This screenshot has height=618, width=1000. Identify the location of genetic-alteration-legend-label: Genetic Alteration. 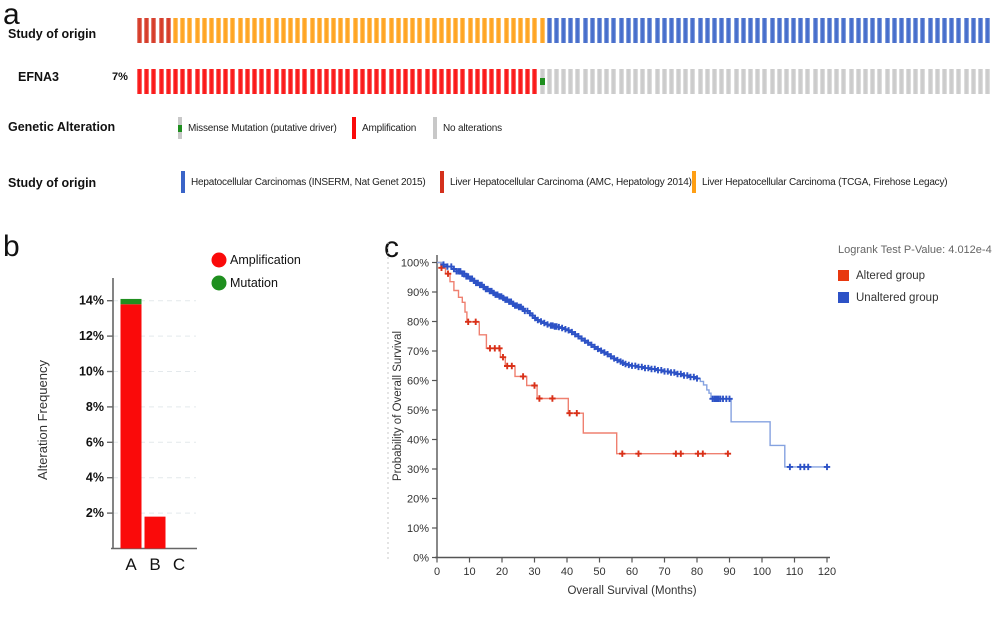
(62, 127).